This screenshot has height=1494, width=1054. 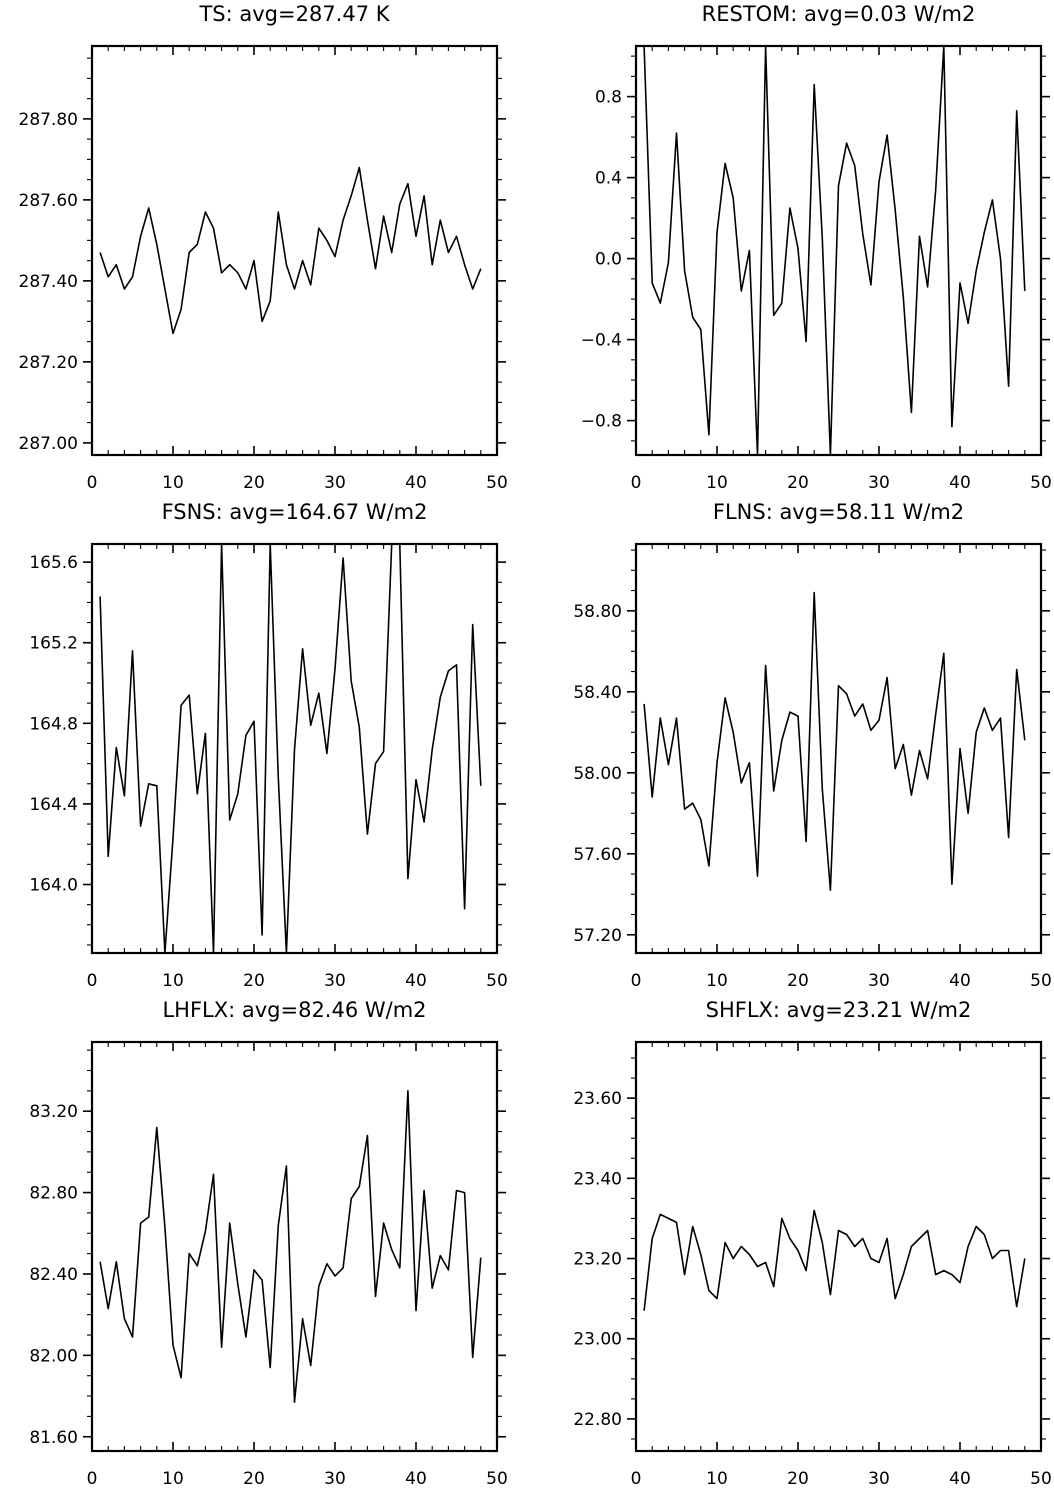 What do you see at coordinates (335, 981) in the screenshot?
I see `chart-fsns-xtick-label: 30` at bounding box center [335, 981].